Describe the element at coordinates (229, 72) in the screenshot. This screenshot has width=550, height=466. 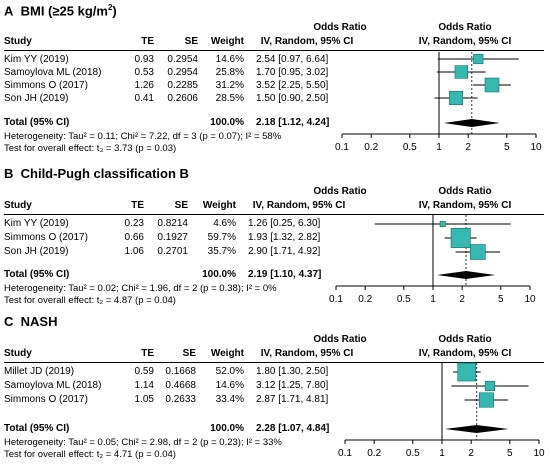
I see `study-weight: 25.8%` at that location.